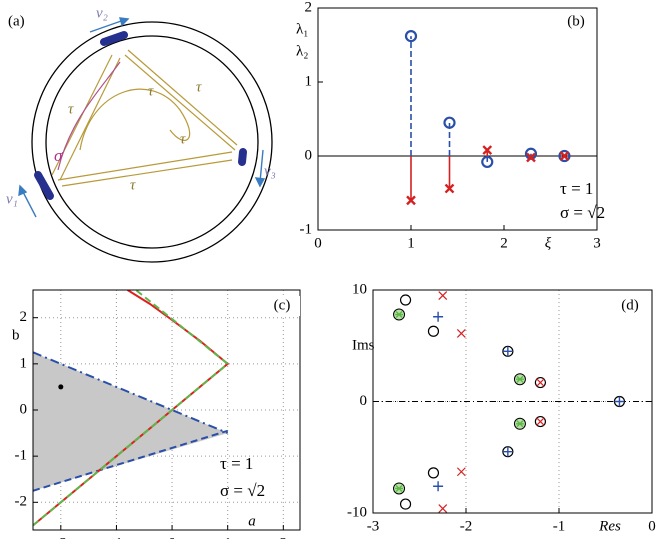 The image size is (657, 544). I want to click on velocity-label: v₁, so click(12, 199).